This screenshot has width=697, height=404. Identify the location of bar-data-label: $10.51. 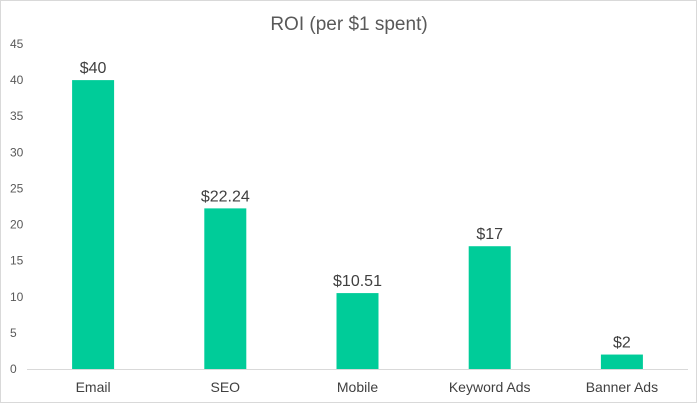
(357, 281).